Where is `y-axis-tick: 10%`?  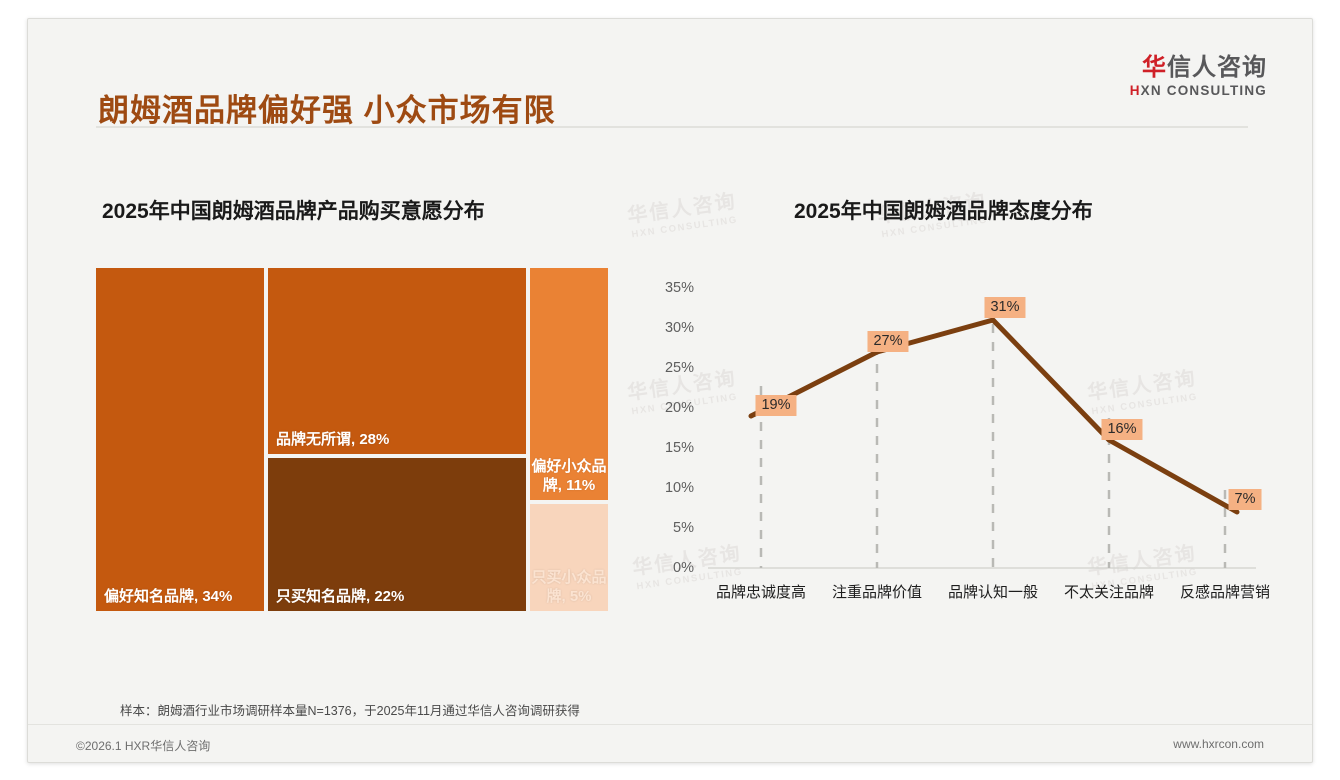 y-axis-tick: 10% is located at coordinates (679, 488).